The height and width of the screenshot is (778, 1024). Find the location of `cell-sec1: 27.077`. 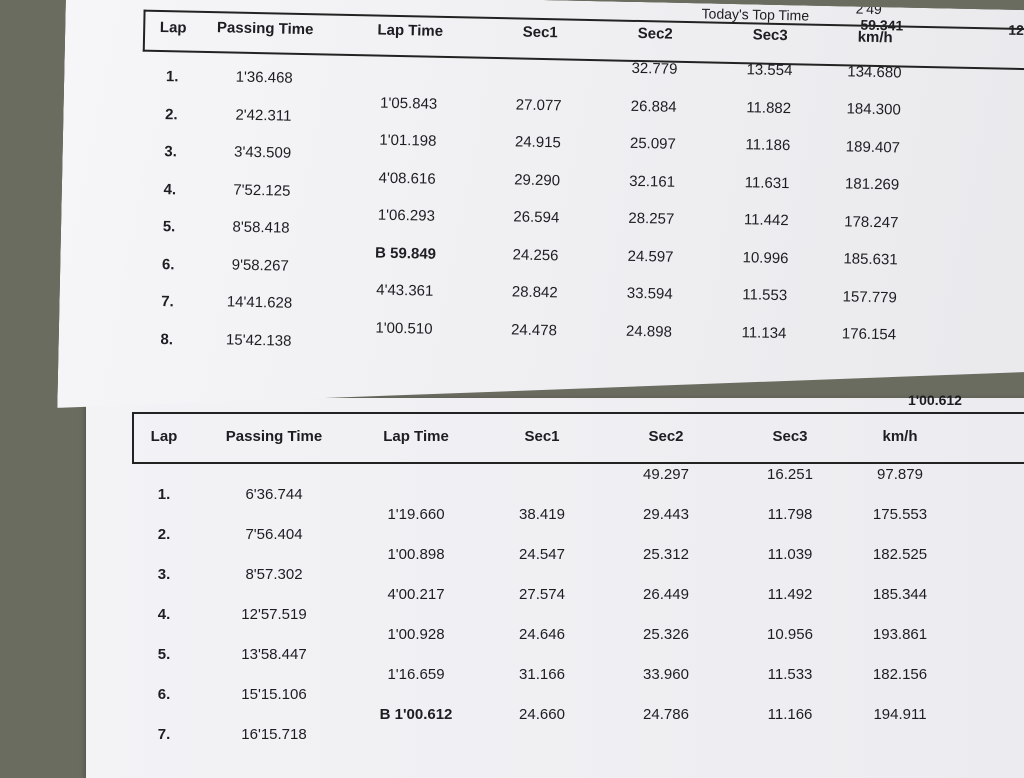

cell-sec1: 27.077 is located at coordinates (538, 105).